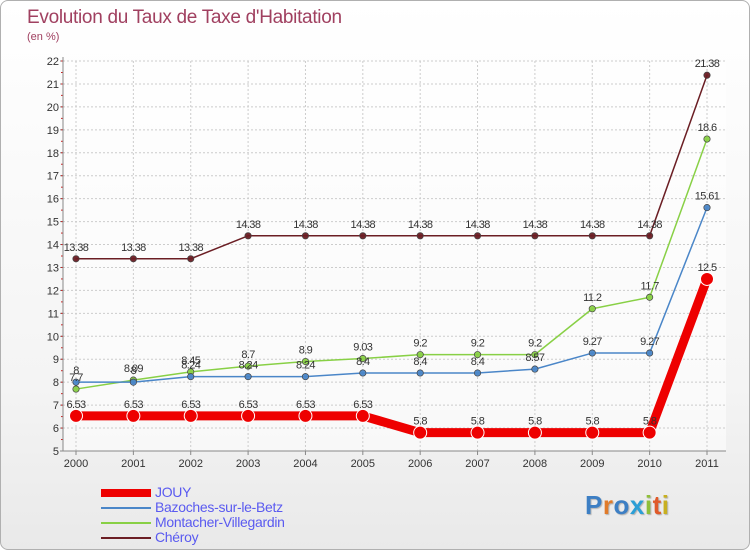  I want to click on y-tick-label: 20, so click(53, 108).